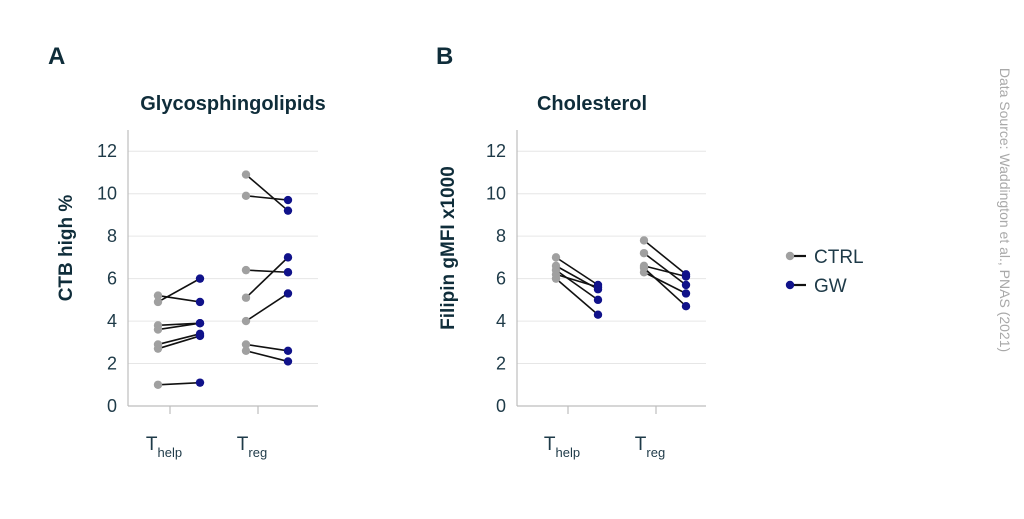 This screenshot has height=519, width=1024. Describe the element at coordinates (839, 257) in the screenshot. I see `legend-label-ctrl: CTRL` at that location.